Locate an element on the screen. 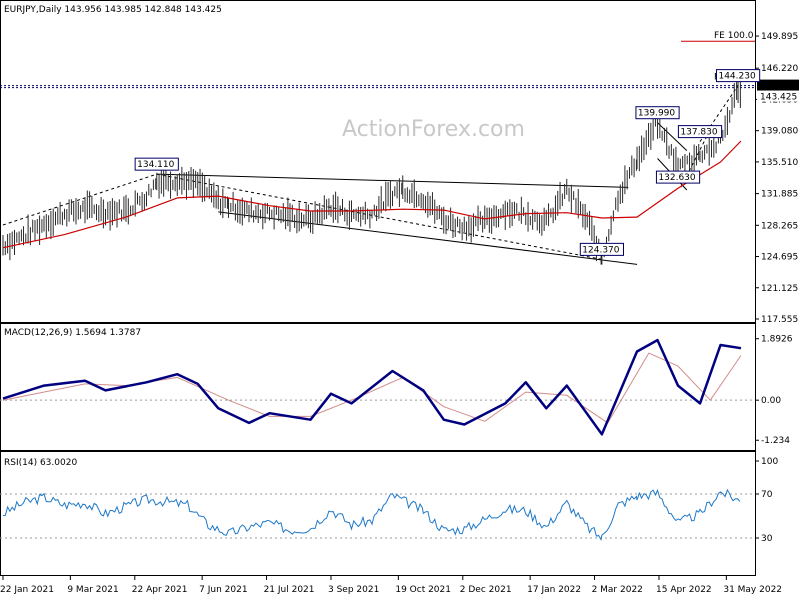  x-tick-label: 19 Oct 2021 is located at coordinates (423, 590).